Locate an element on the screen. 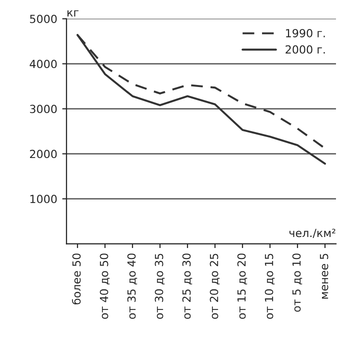 This screenshot has width=350, height=341. x-tick-label: менее 5 is located at coordinates (324, 276).